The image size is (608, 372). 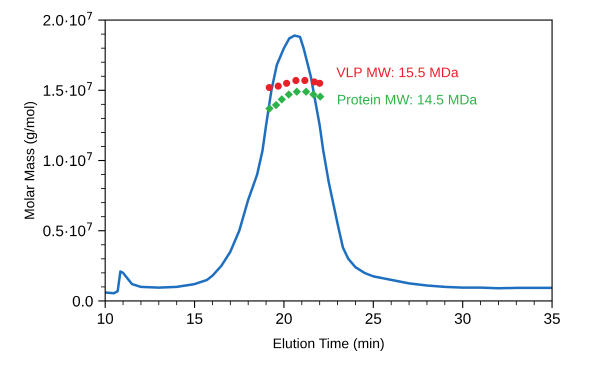 What do you see at coordinates (408, 99) in the screenshot?
I see `series-label: Protein MW: 14.5 MDa` at bounding box center [408, 99].